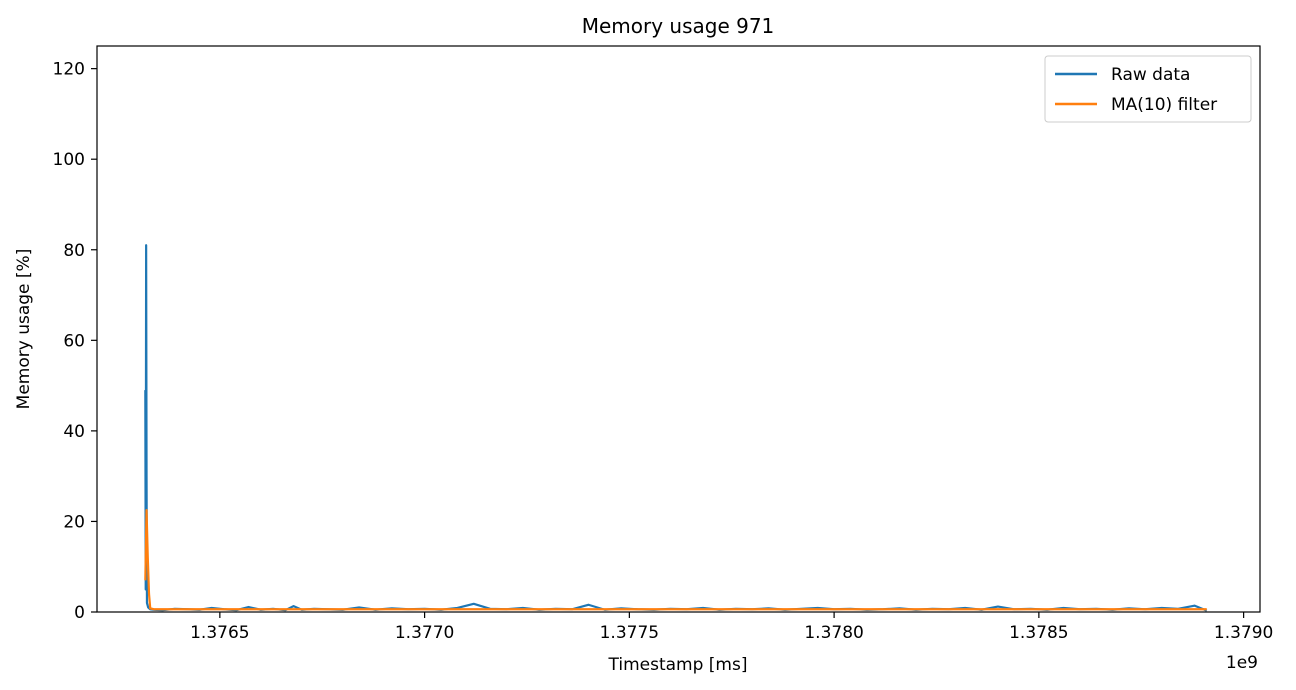 The image size is (1296, 690). What do you see at coordinates (678, 26) in the screenshot?
I see `chart-title: Memory usage 971` at bounding box center [678, 26].